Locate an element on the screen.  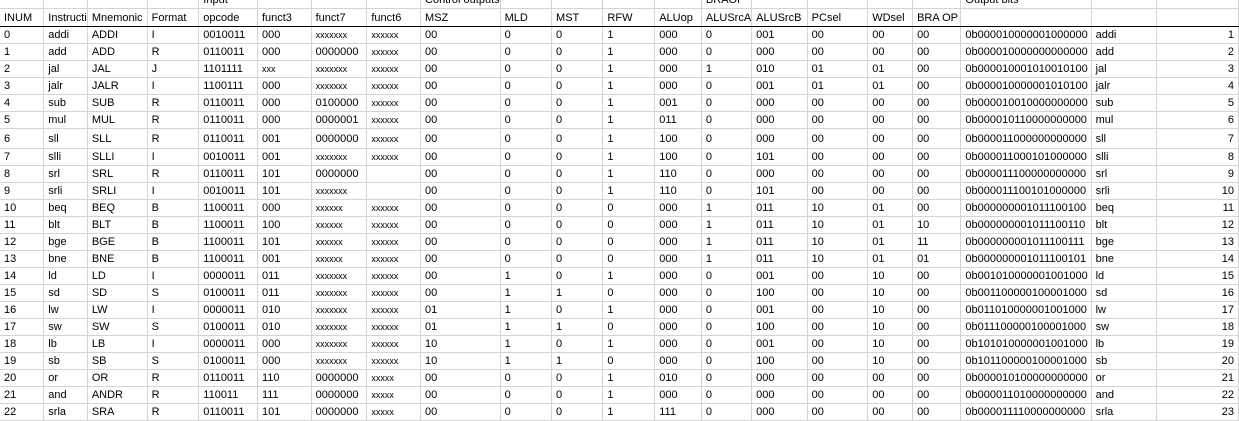
table-cell: or is located at coordinates (1124, 378).